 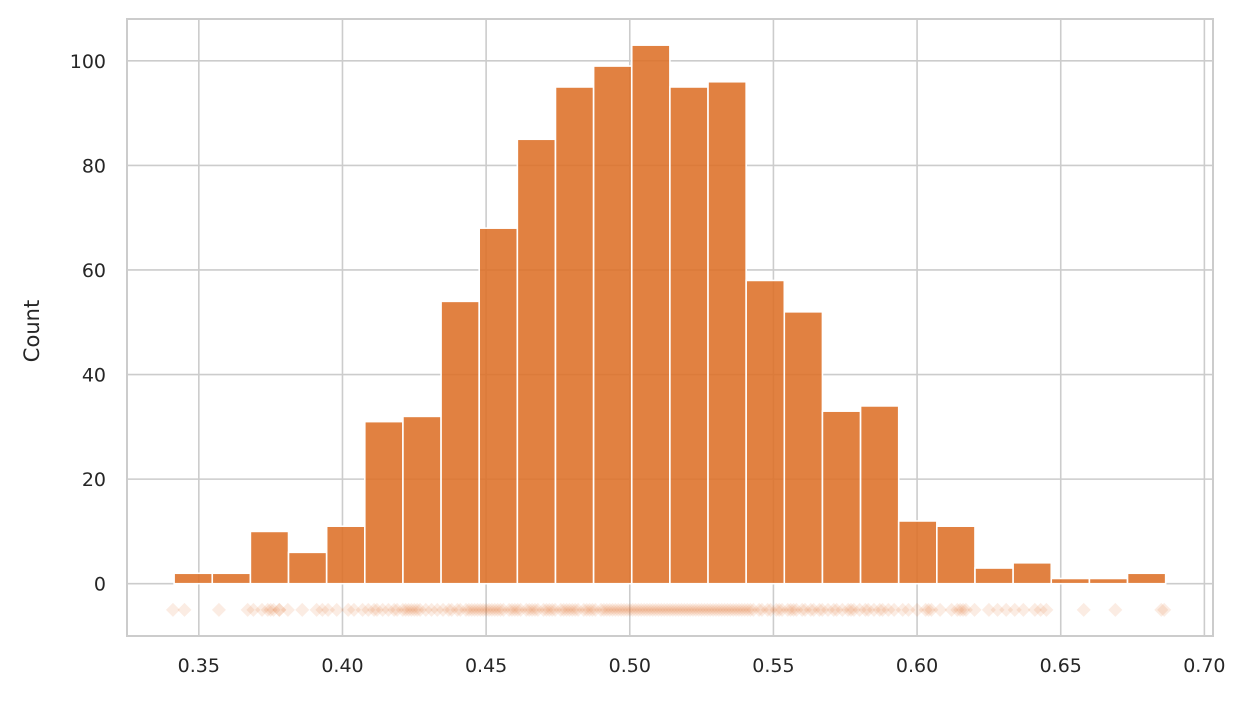 What do you see at coordinates (94, 376) in the screenshot?
I see `y-tick-label: 40` at bounding box center [94, 376].